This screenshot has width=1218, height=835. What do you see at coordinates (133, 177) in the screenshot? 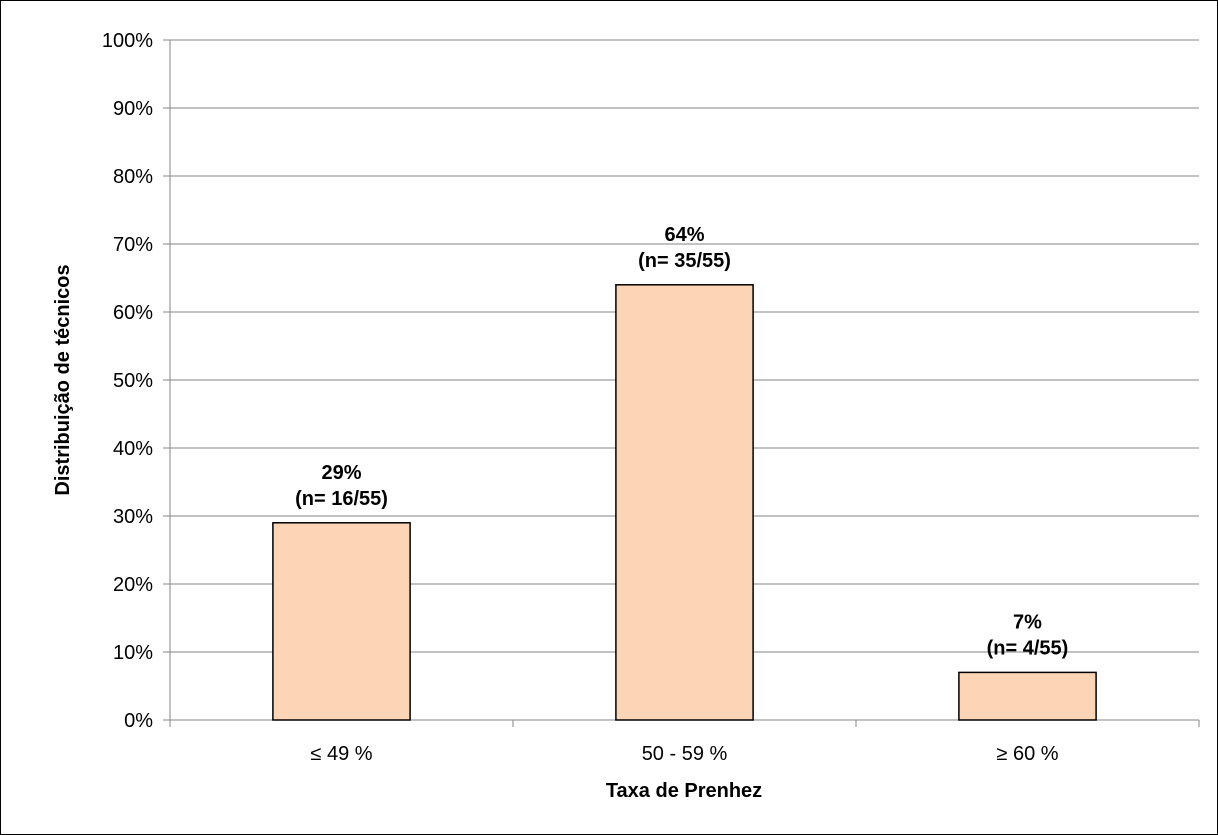
I see `y-tick-label: 80%` at bounding box center [133, 177].